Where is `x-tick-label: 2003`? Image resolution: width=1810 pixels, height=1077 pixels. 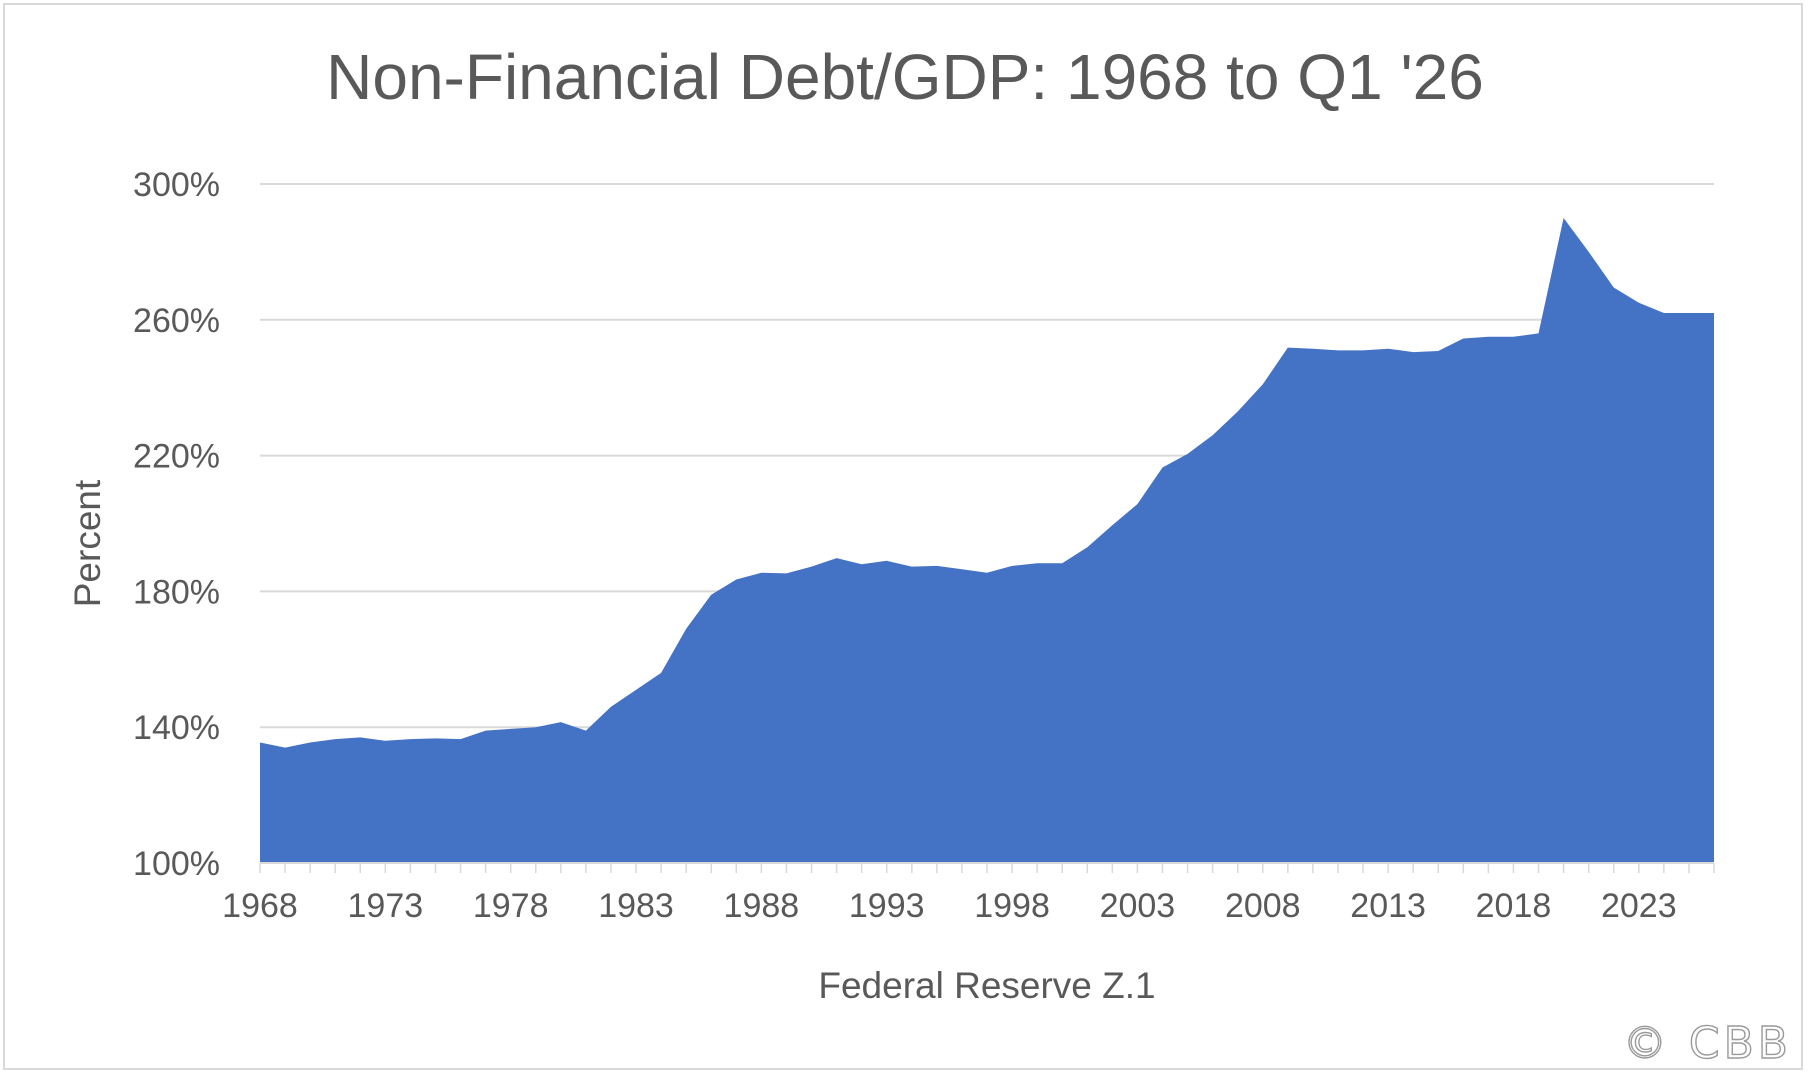 x-tick-label: 2003 is located at coordinates (1138, 906).